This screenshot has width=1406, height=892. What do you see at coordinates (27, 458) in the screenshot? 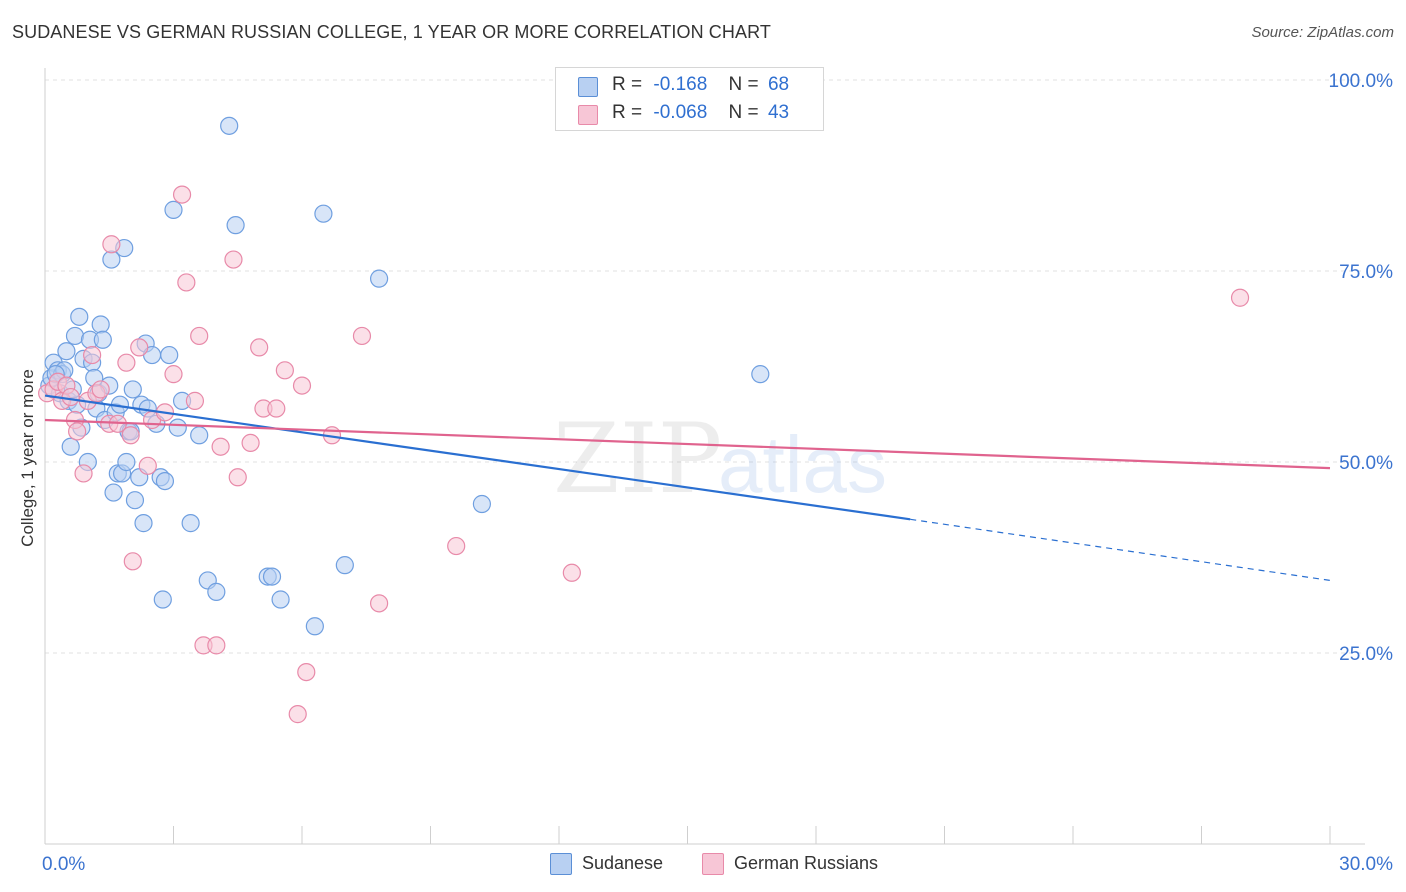
I see `y-axis-label: College, 1 year or more` at bounding box center [27, 458].